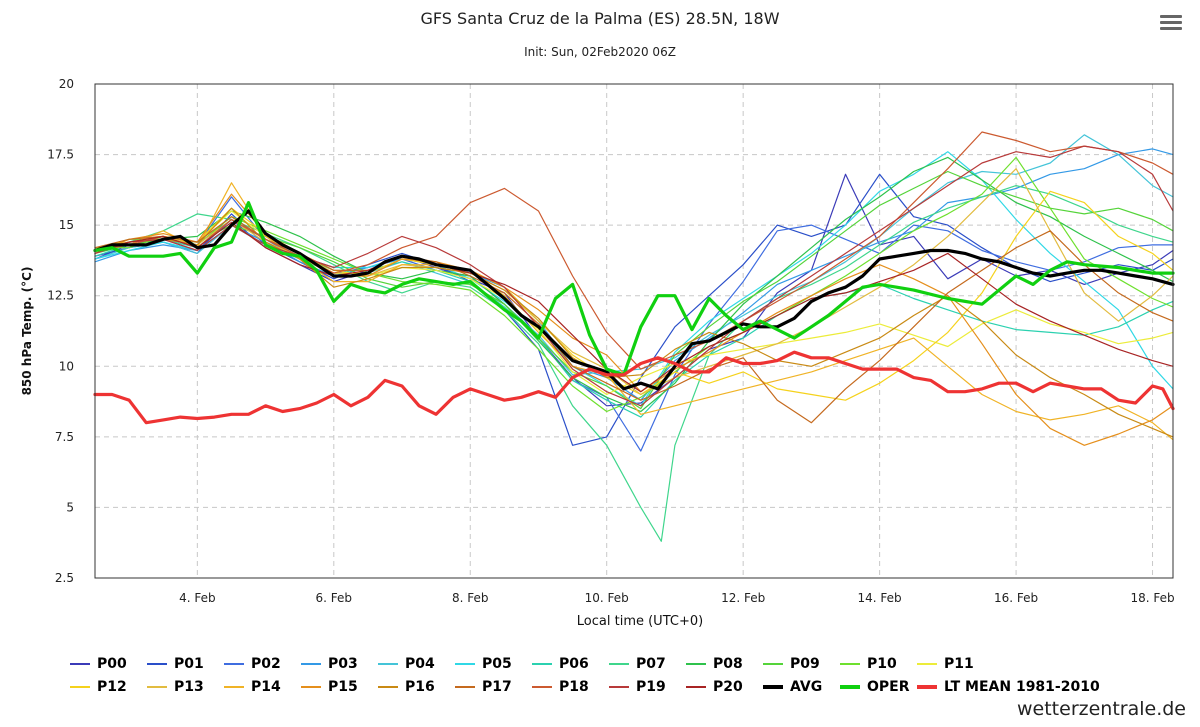 This screenshot has height=727, width=1200. What do you see at coordinates (634, 387) in the screenshot?
I see `series-line-lt-mean-1981-2010` at bounding box center [634, 387].